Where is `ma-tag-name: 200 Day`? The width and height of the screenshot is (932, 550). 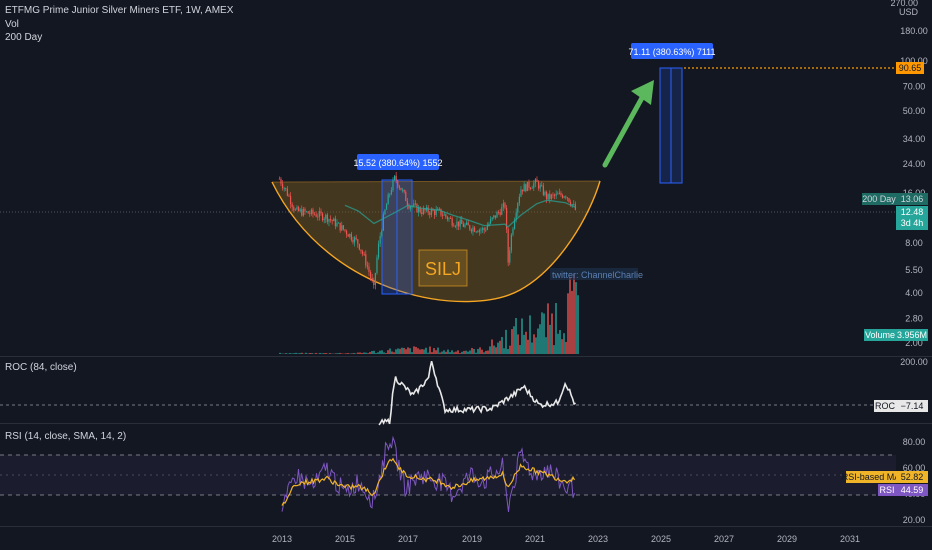
ma-tag-name: 200 Day is located at coordinates (879, 199).